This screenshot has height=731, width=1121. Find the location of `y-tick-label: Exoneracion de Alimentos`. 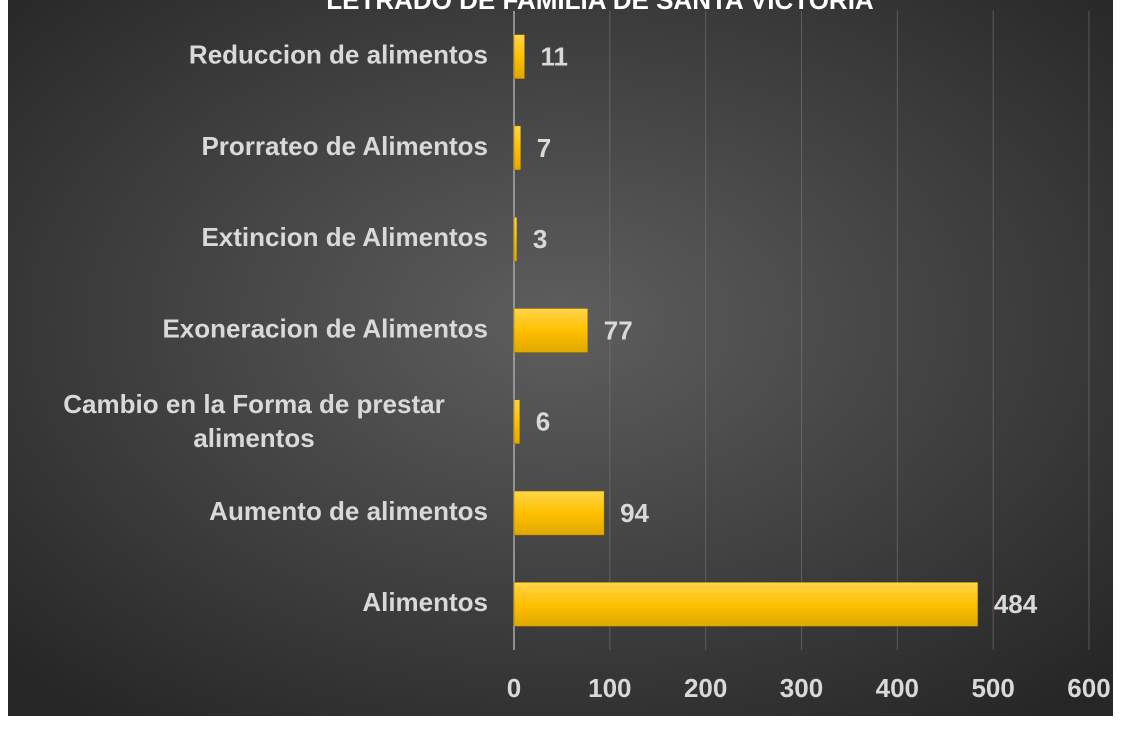

y-tick-label: Exoneracion de Alimentos is located at coordinates (325, 328).